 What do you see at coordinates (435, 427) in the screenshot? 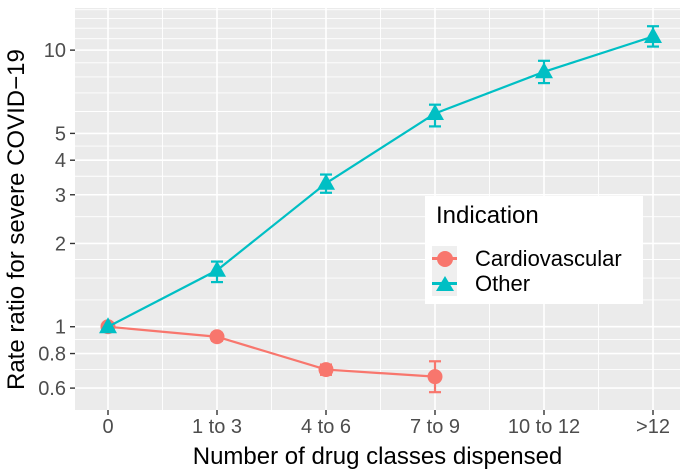
I see `x-axis-tick-label: 7 to 9` at bounding box center [435, 427].